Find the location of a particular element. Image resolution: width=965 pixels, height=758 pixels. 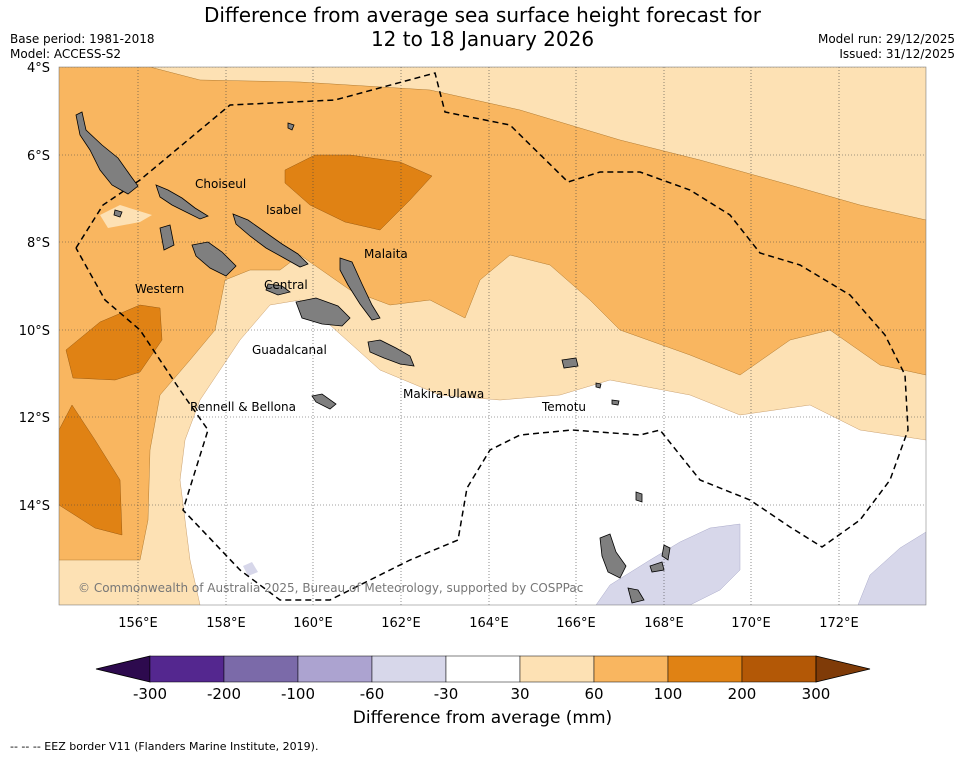

title-line-2: 12 to 18 January 2026 is located at coordinates (482, 39).